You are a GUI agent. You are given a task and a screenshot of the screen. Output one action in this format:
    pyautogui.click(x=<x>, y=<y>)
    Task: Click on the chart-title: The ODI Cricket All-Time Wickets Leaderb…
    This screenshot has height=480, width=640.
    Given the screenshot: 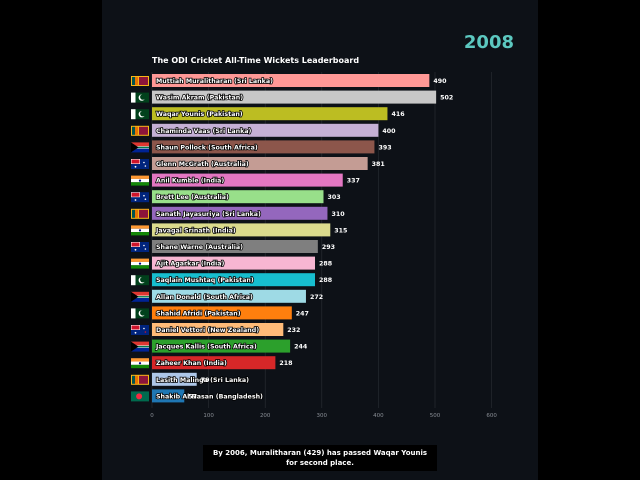 What is the action you would take?
    pyautogui.click(x=256, y=60)
    